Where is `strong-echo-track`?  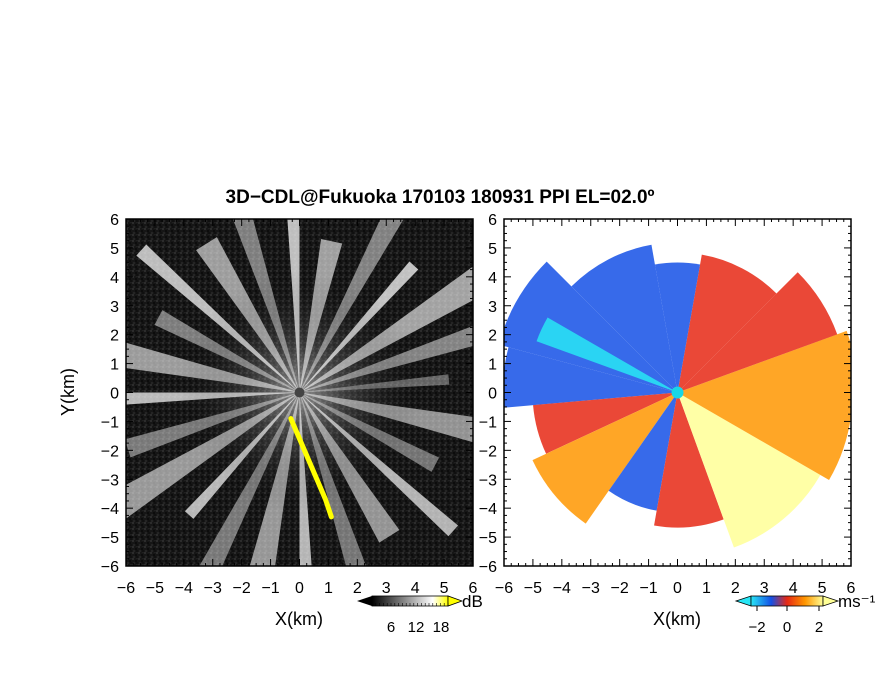 strong-echo-track is located at coordinates (311, 468).